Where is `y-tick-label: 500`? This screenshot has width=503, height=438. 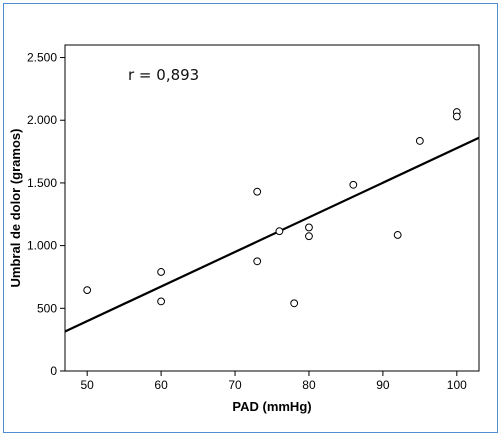
y-tick-label: 500 is located at coordinates (47, 308).